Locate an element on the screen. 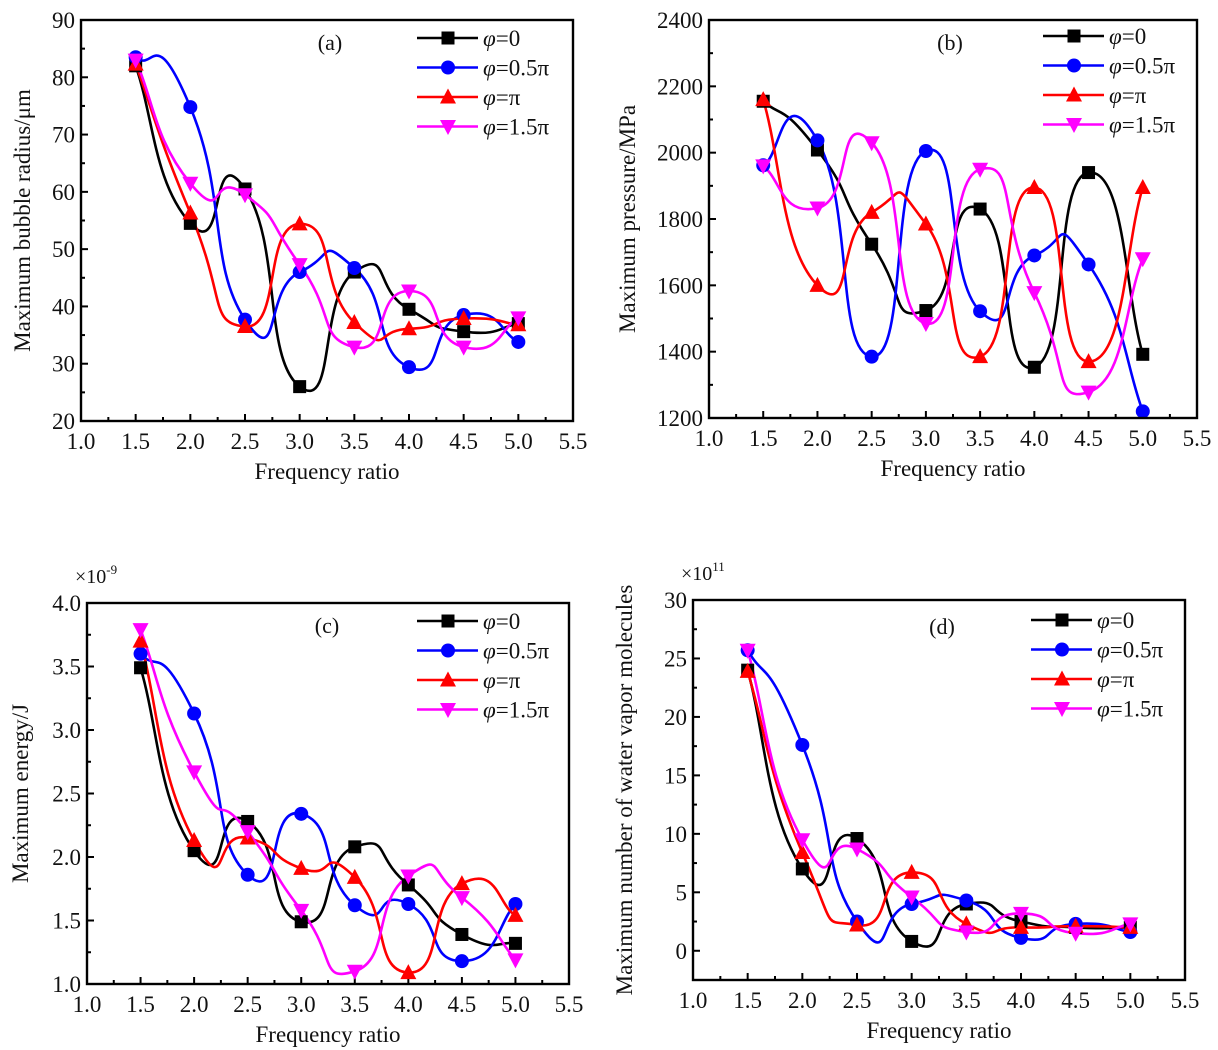  panel-label: (d) is located at coordinates (942, 626).